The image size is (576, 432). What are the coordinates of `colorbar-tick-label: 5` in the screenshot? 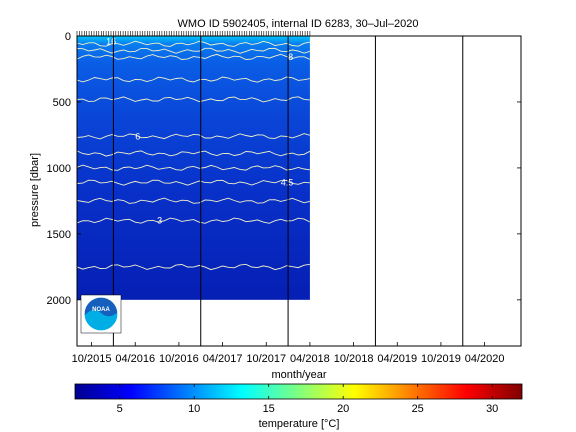 It's located at (120, 409).